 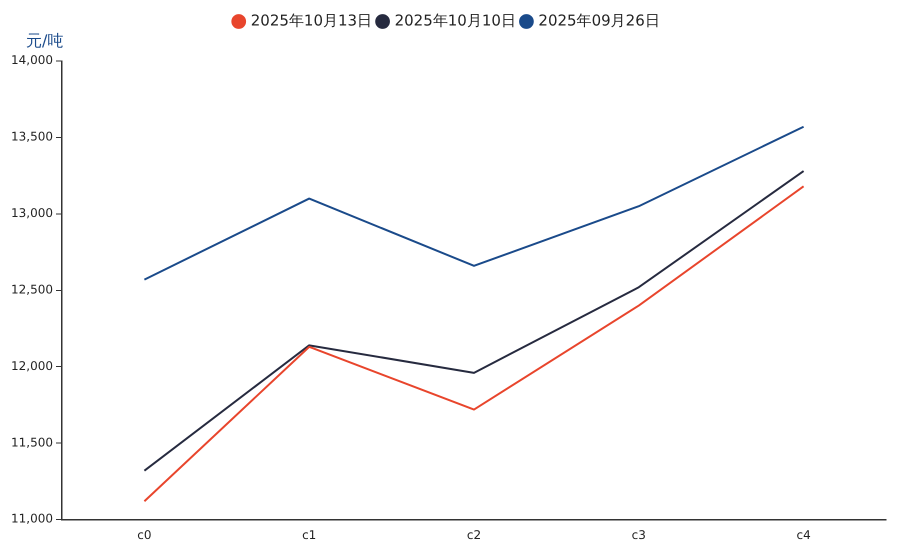 I want to click on x-tick-label: c3, so click(x=639, y=535).